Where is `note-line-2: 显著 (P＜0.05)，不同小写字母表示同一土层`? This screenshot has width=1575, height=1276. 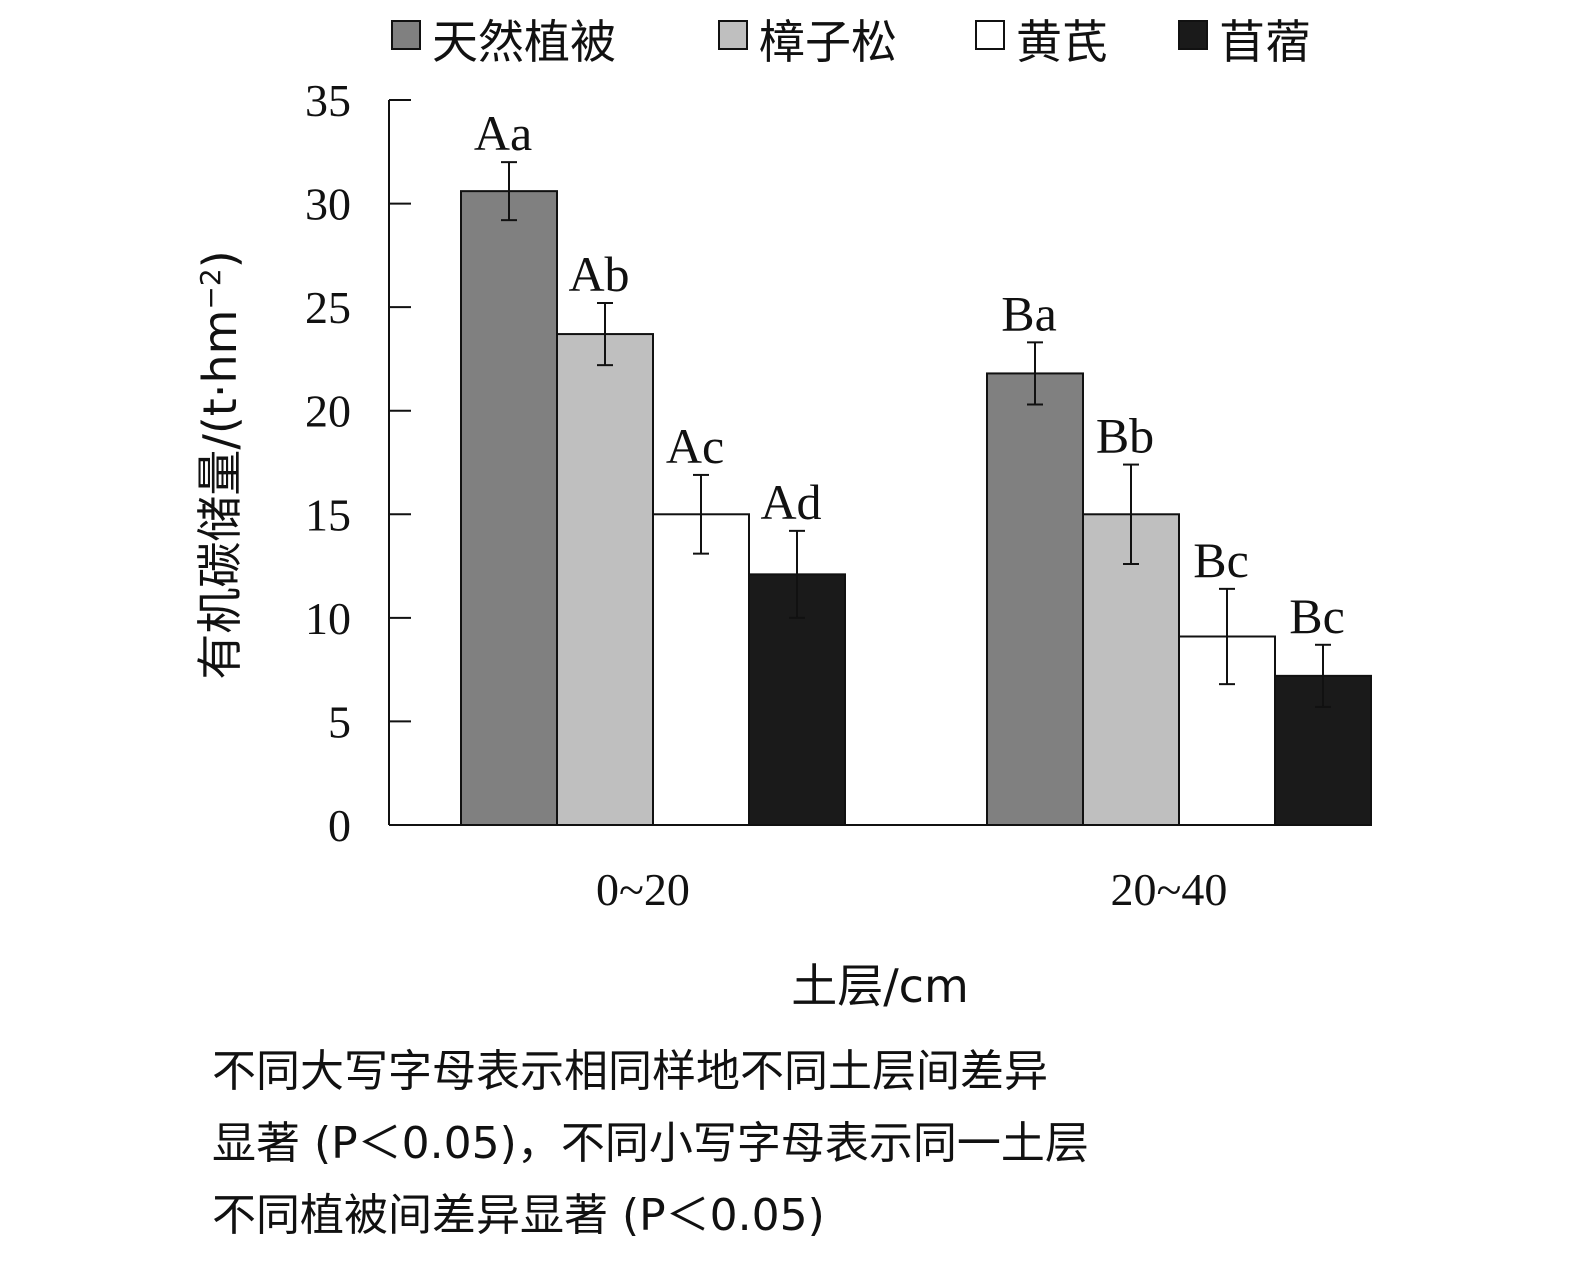
note-line-2: 显著 (P＜0.05)，不同小写字母表示同一土层 is located at coordinates (650, 1143).